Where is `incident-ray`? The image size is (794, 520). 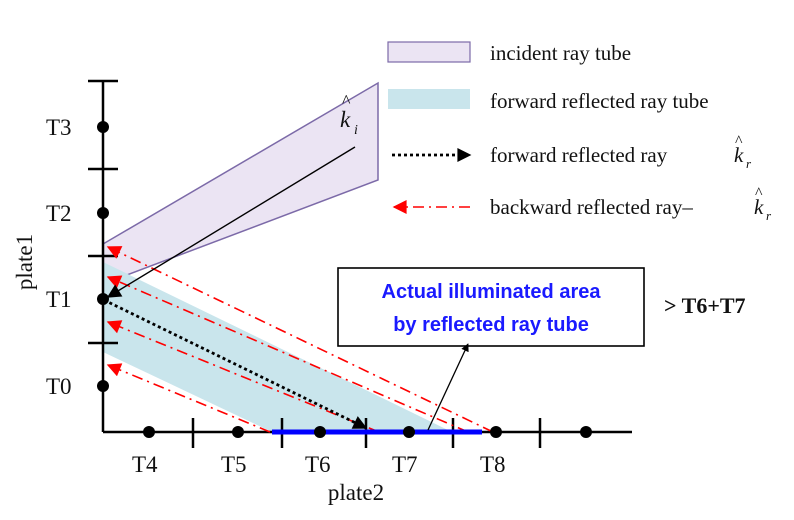 incident-ray is located at coordinates (231, 222).